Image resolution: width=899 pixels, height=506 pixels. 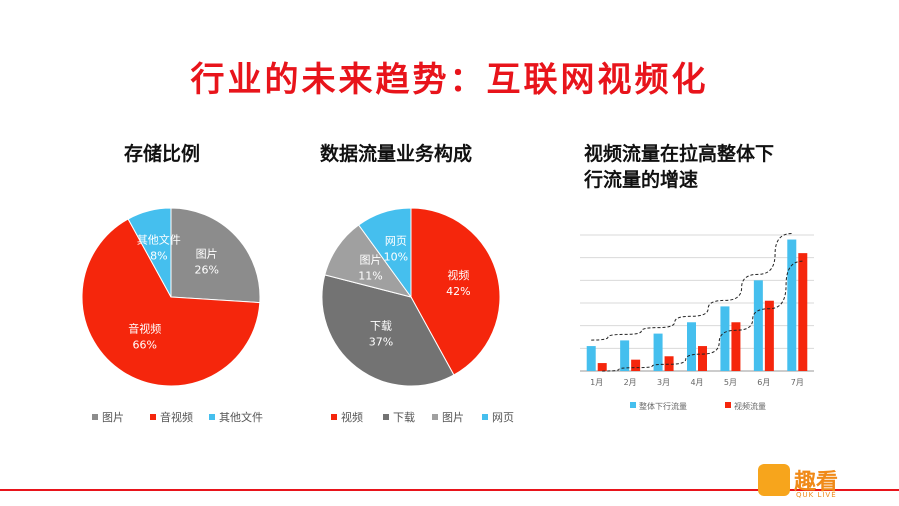 What do you see at coordinates (458, 275) in the screenshot?
I see `slice-label-视频: 视频` at bounding box center [458, 275].